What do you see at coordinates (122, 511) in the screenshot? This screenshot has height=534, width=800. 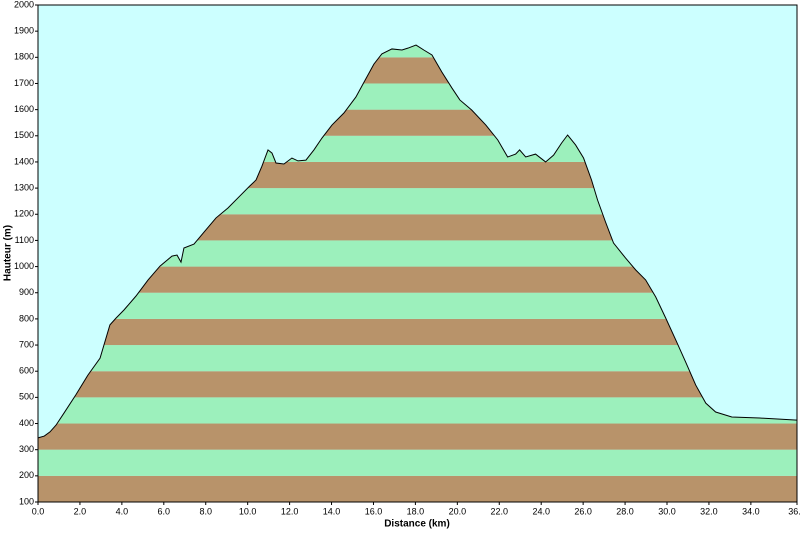 I see `x-tick-label: 4.0` at bounding box center [122, 511].